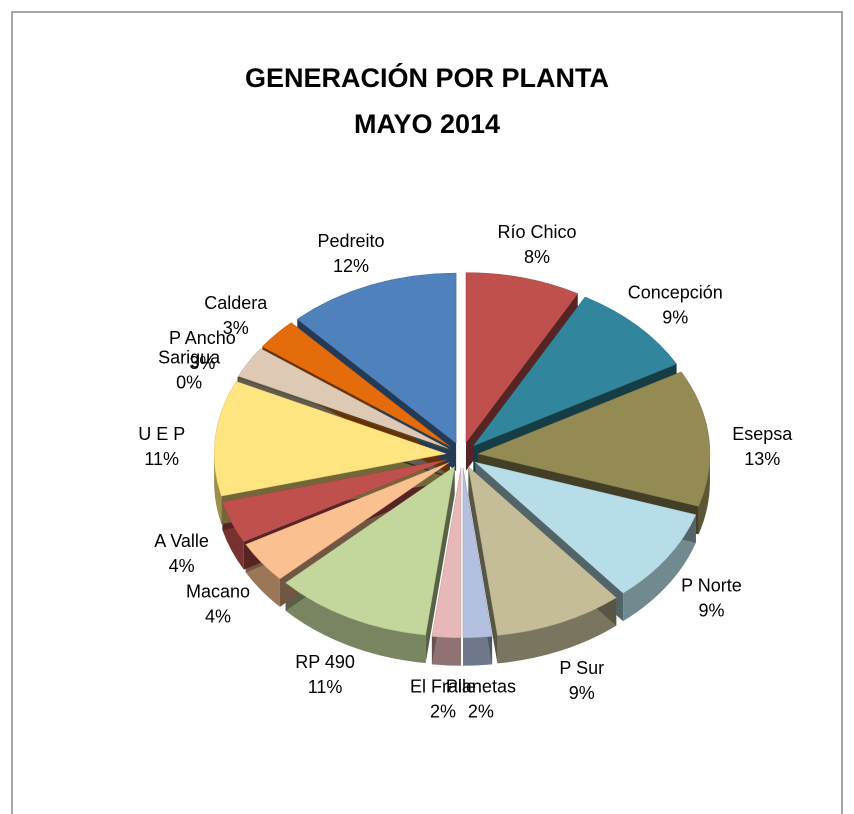 The width and height of the screenshot is (854, 814). I want to click on slice-label: Concepción, so click(675, 292).